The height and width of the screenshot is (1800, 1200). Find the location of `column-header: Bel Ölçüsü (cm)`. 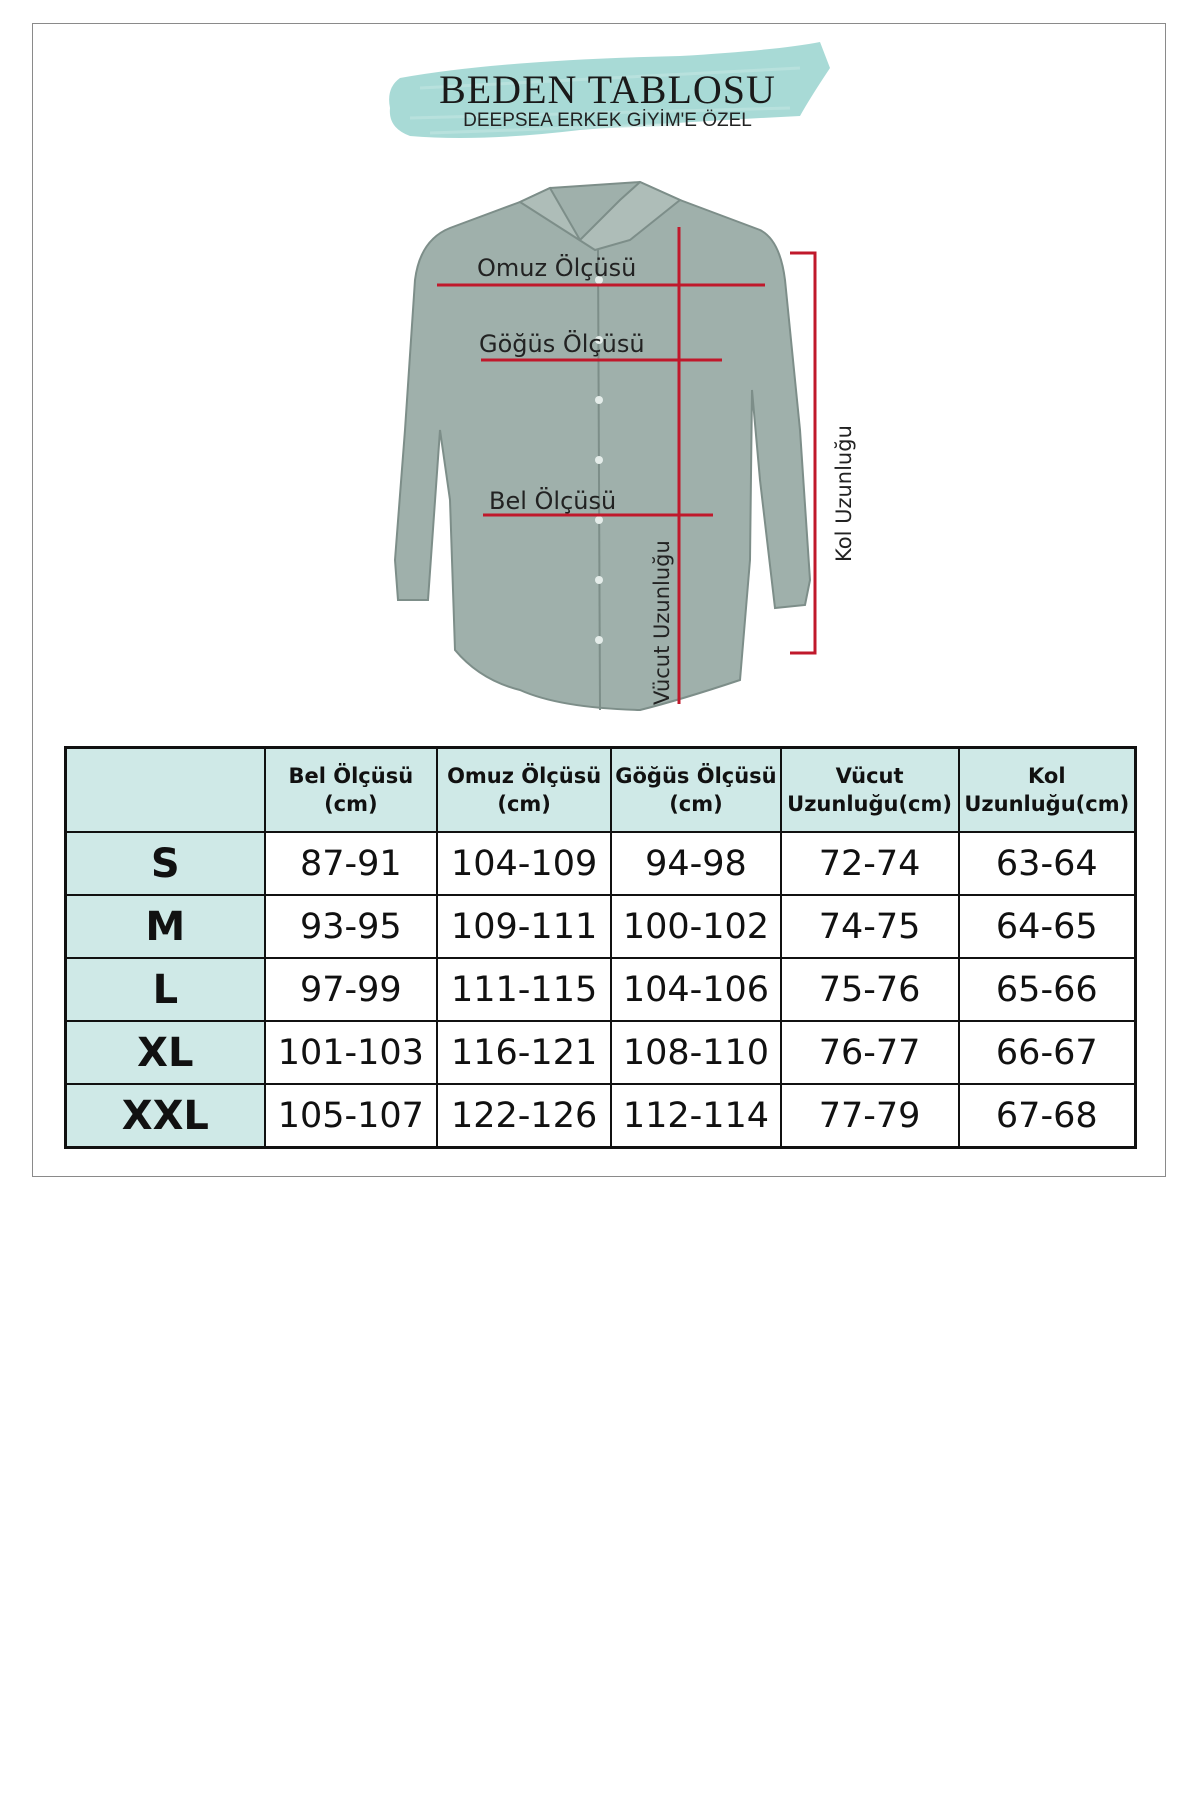

column-header: Bel Ölçüsü (cm) is located at coordinates (350, 789).